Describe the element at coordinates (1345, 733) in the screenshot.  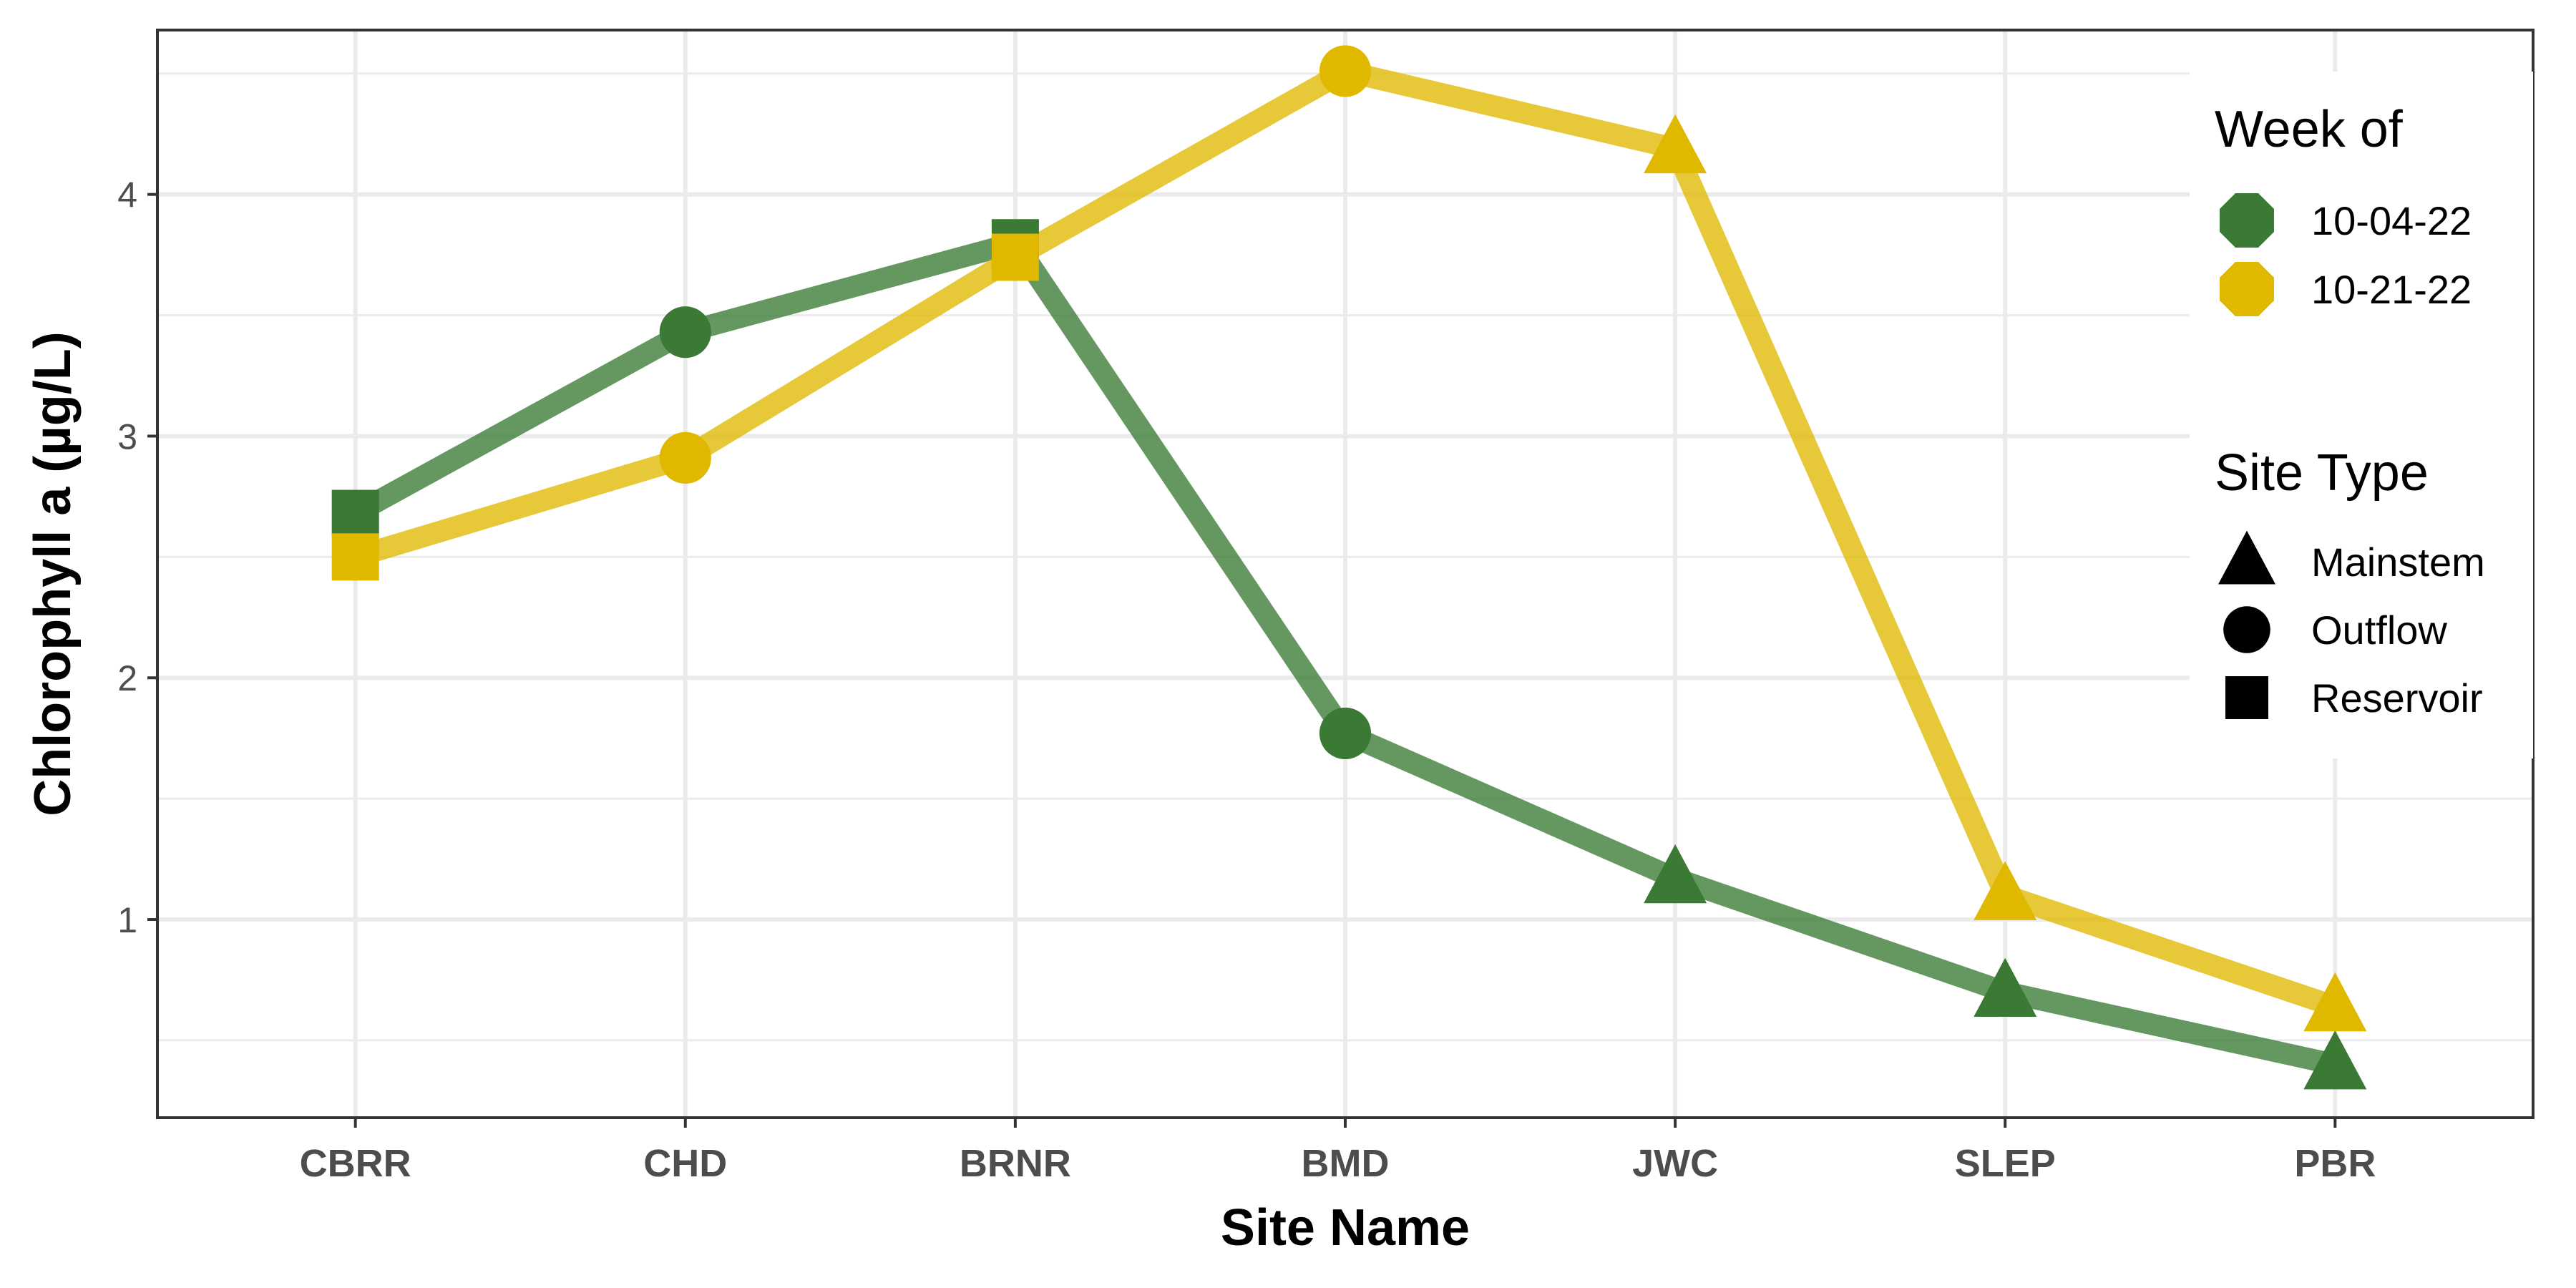
I see `data-point-10-04-22-BMD` at that location.